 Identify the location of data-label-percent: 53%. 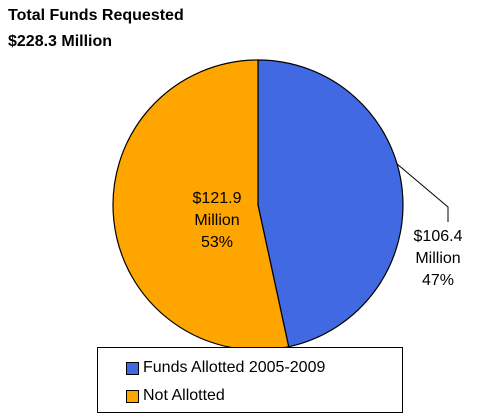
(217, 242).